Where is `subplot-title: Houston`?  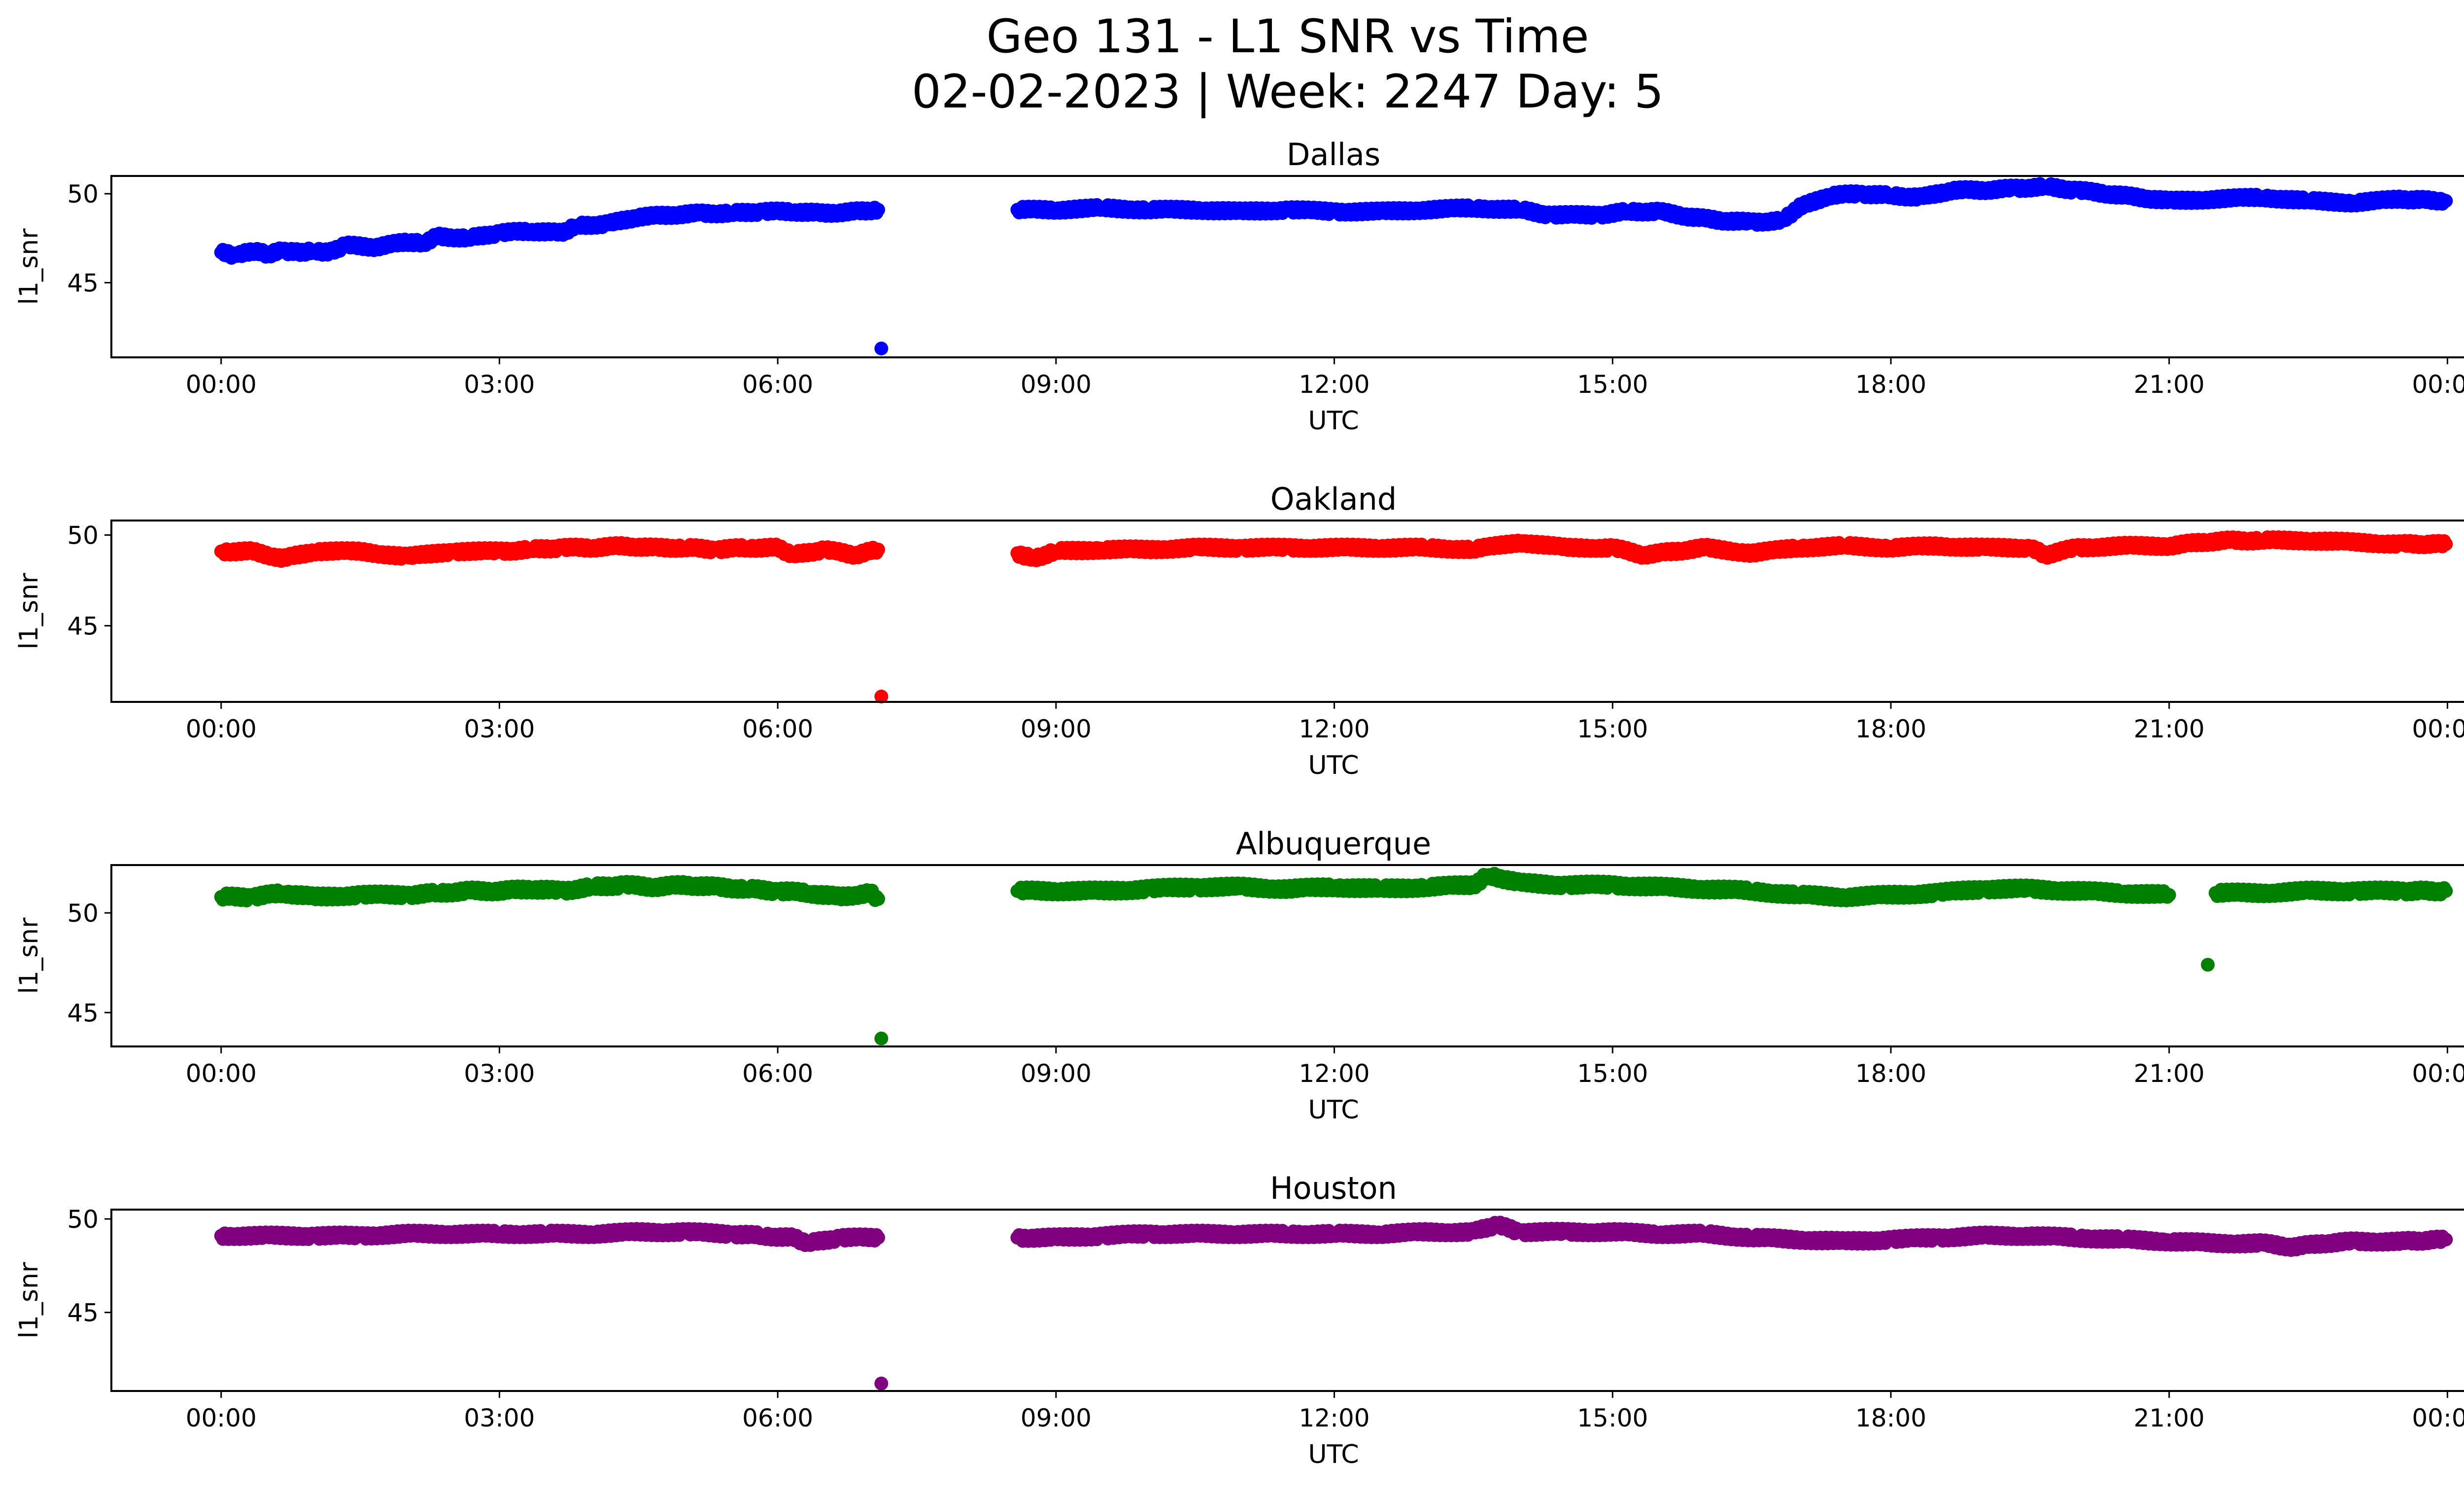
subplot-title: Houston is located at coordinates (1333, 1188).